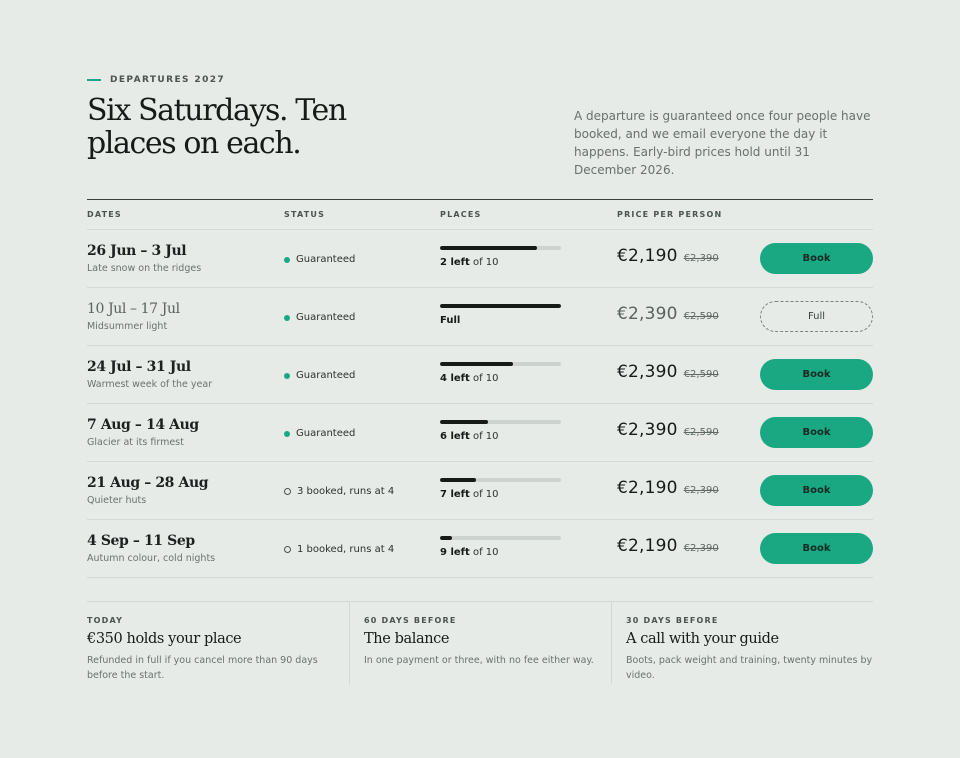 Image resolution: width=960 pixels, height=758 pixels. Describe the element at coordinates (305, 214) in the screenshot. I see `header-status: STATUS` at that location.